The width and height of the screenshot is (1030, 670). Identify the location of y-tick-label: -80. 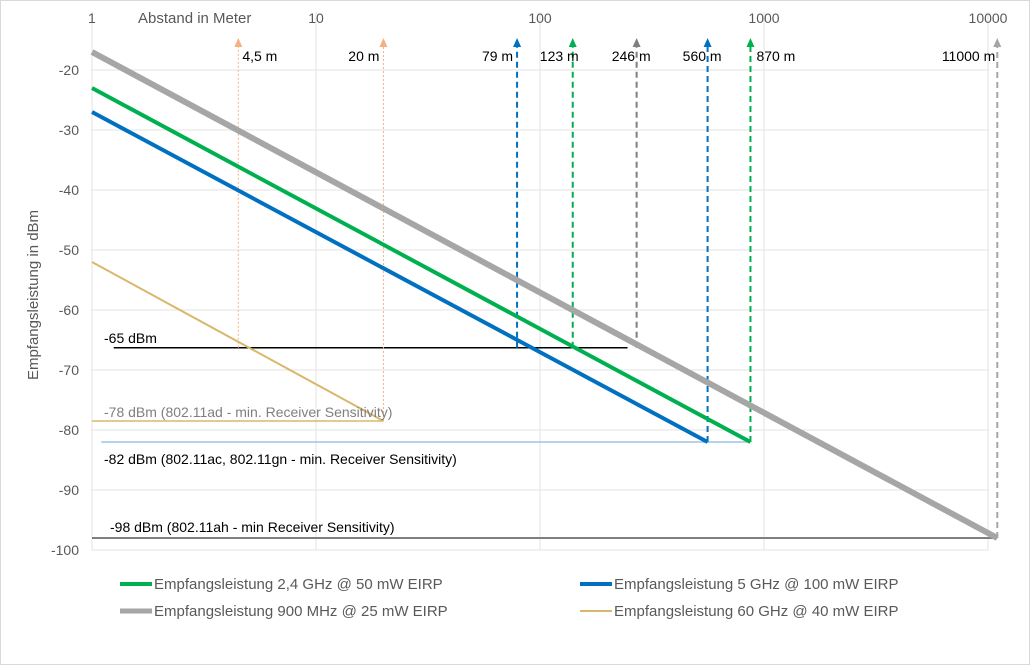
(69, 430).